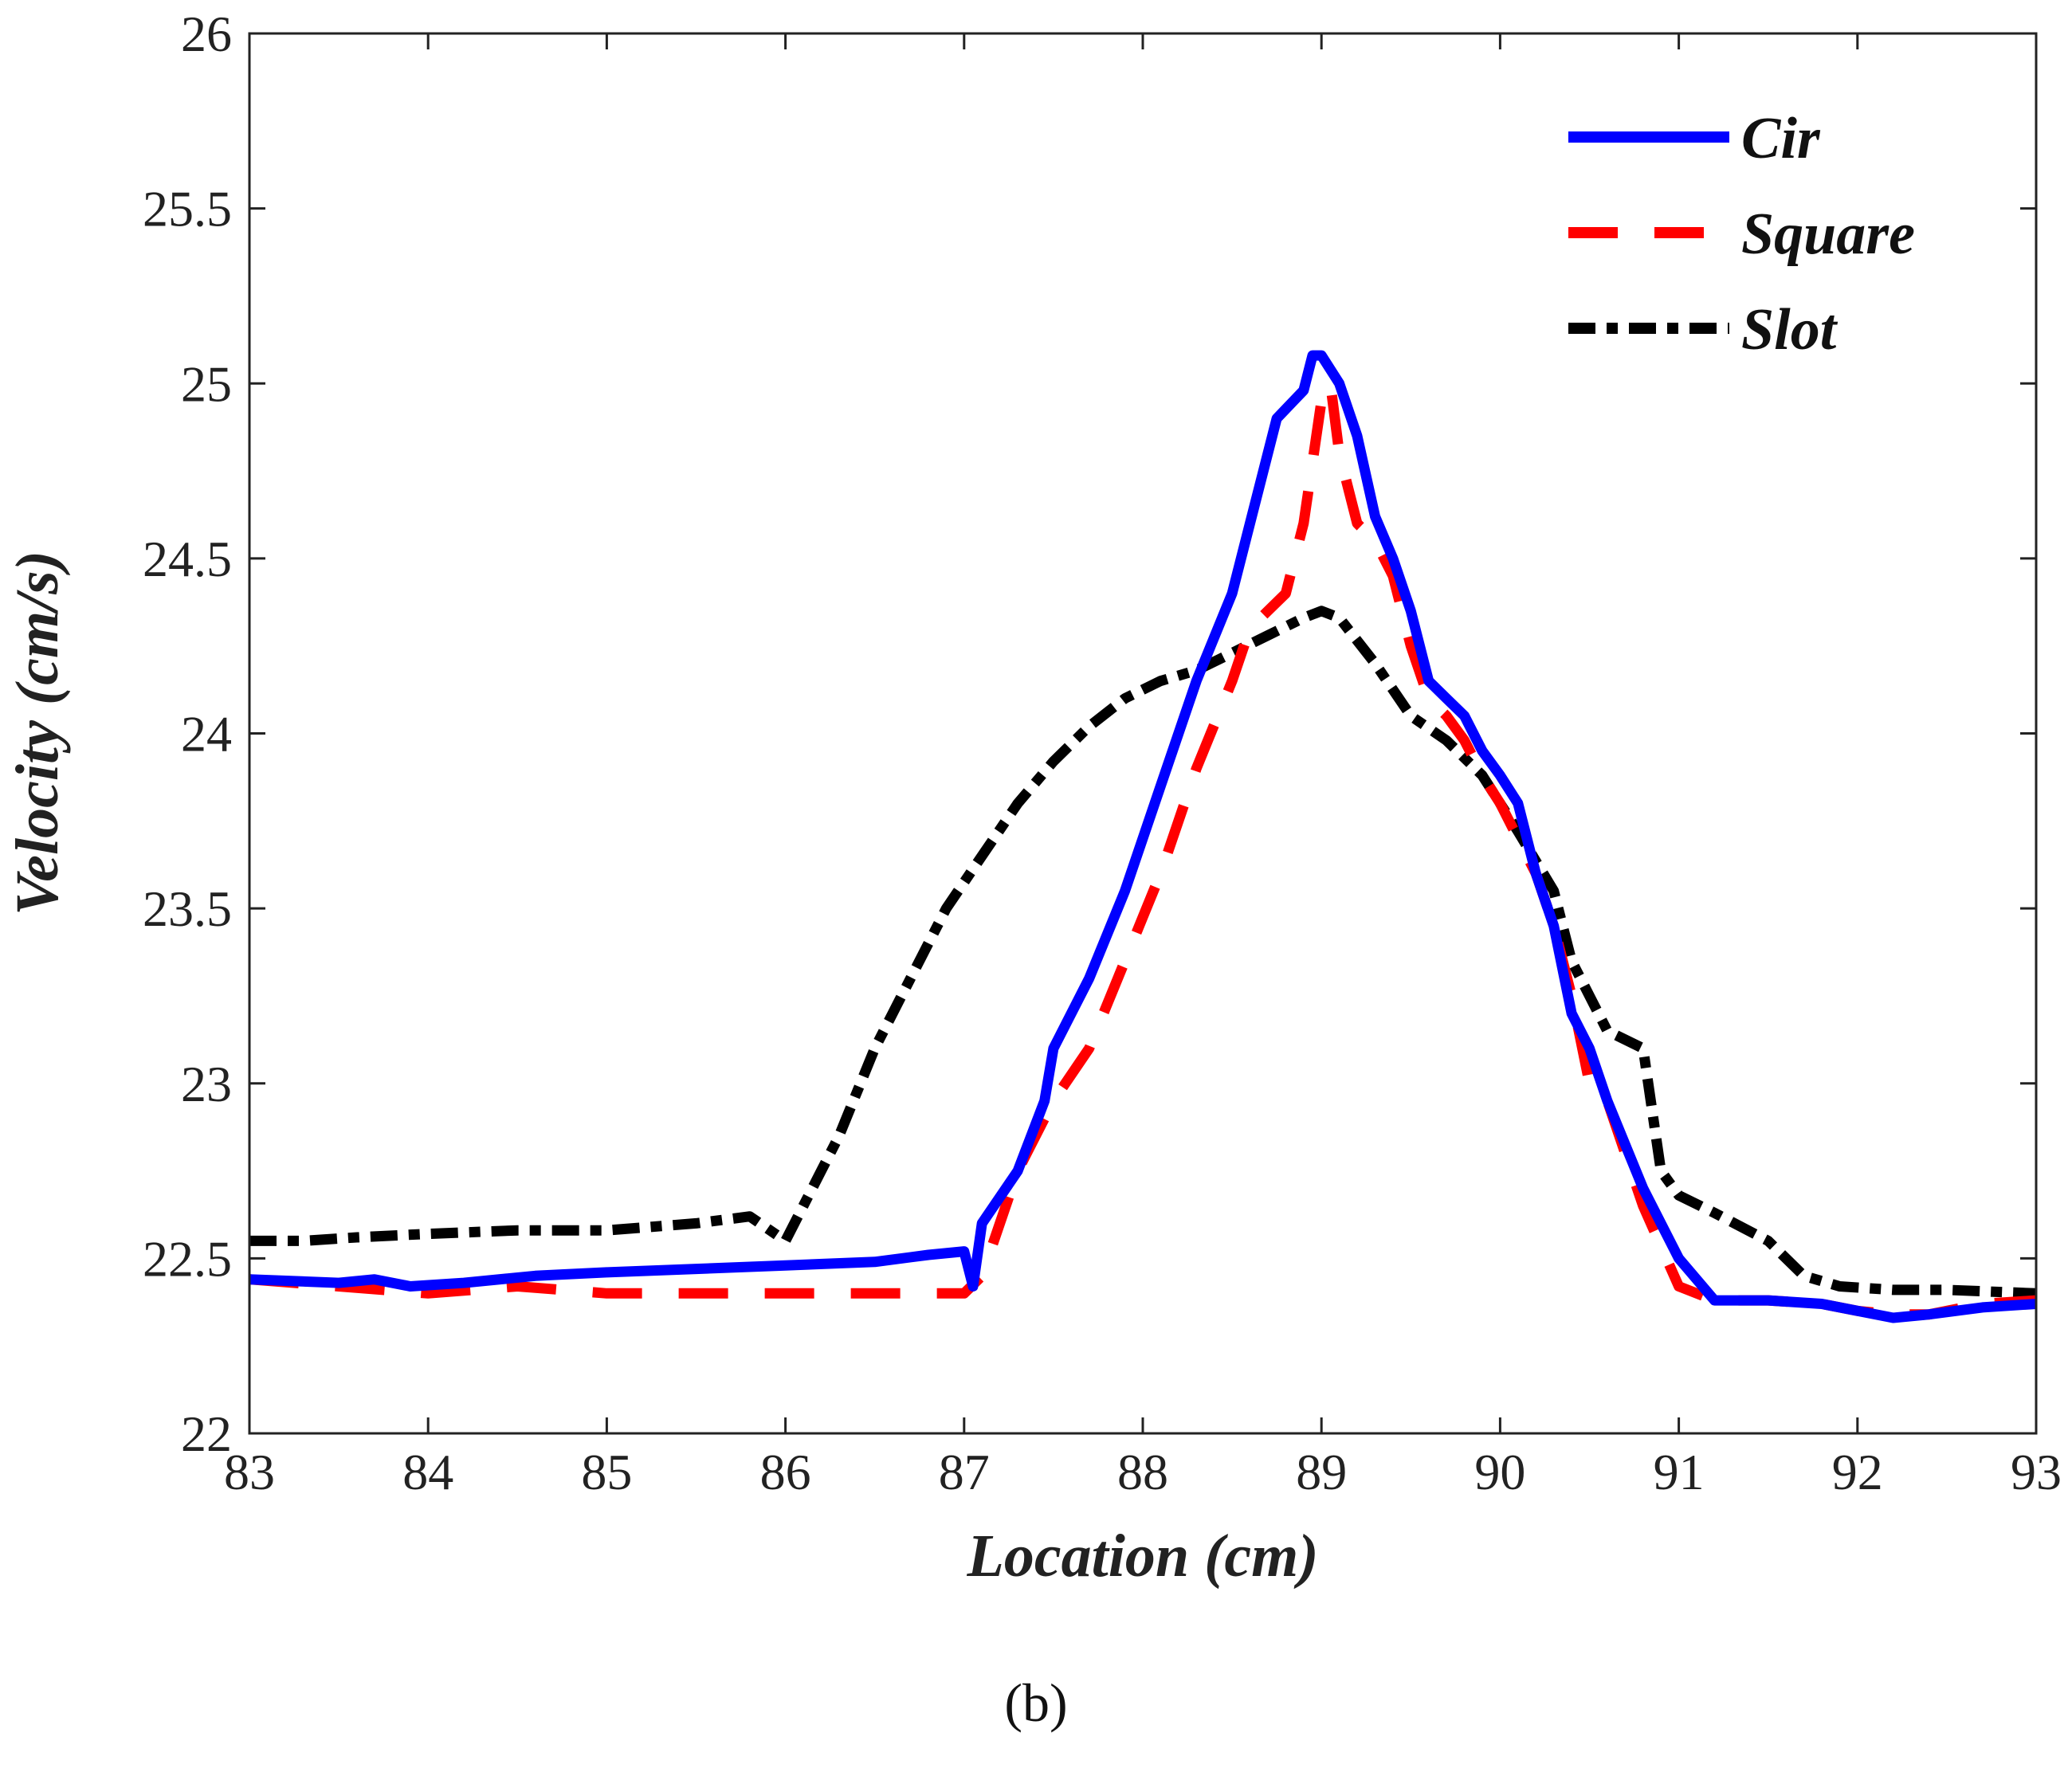 This screenshot has width=2072, height=1768. I want to click on x-tick-label: 85, so click(606, 1472).